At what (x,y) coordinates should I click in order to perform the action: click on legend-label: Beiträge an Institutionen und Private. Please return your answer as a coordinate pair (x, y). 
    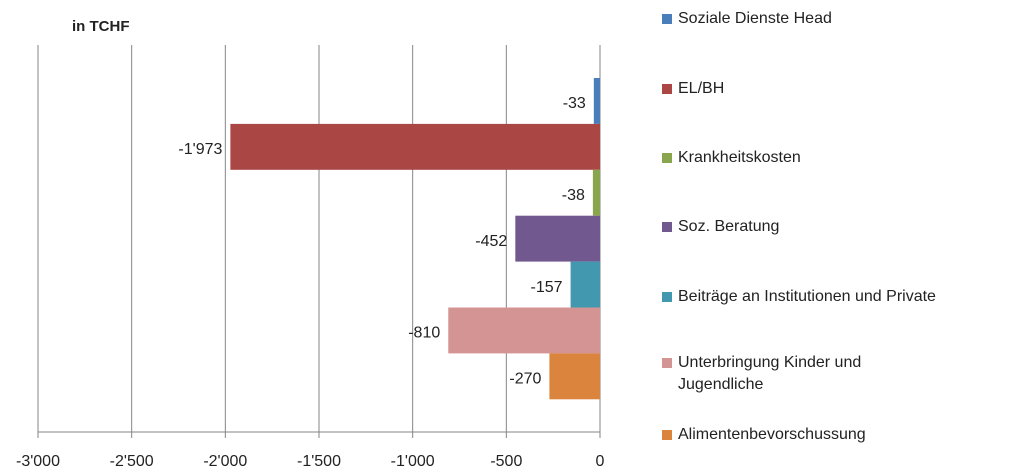
    Looking at the image, I should click on (807, 296).